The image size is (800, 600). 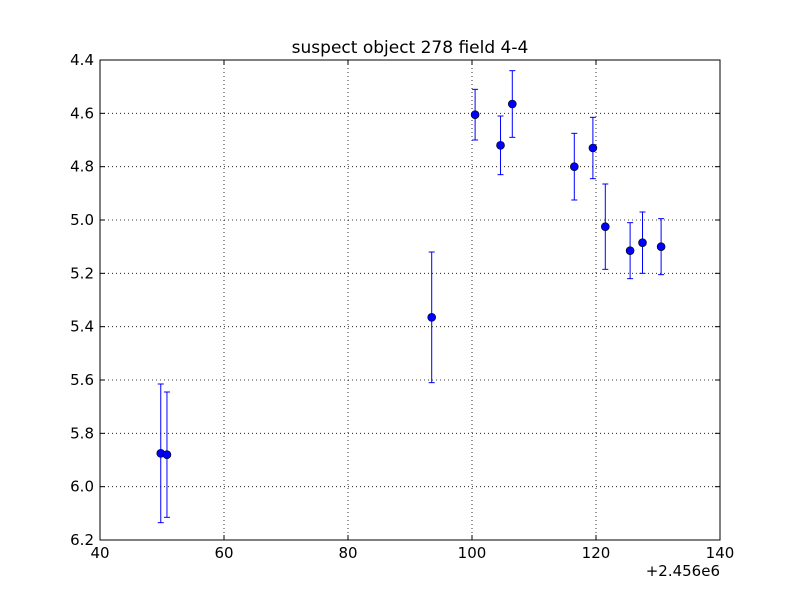 What do you see at coordinates (82, 327) in the screenshot?
I see `y-tick-label: 5.4` at bounding box center [82, 327].